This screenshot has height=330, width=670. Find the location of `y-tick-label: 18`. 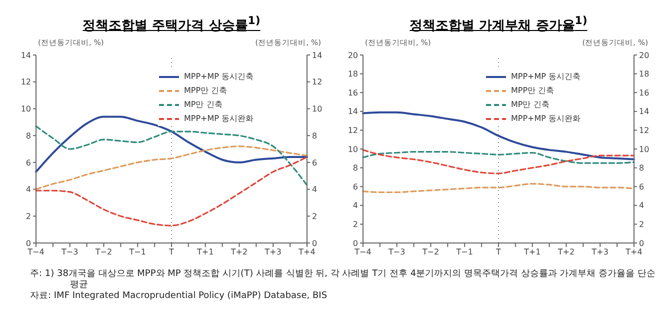

y-tick-label: 18 is located at coordinates (353, 74).